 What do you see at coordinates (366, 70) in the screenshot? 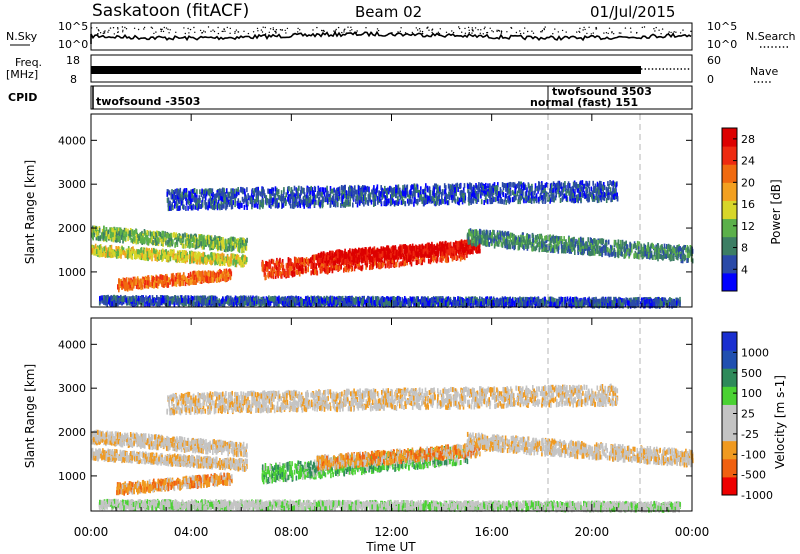
I see `freq-trace` at bounding box center [366, 70].